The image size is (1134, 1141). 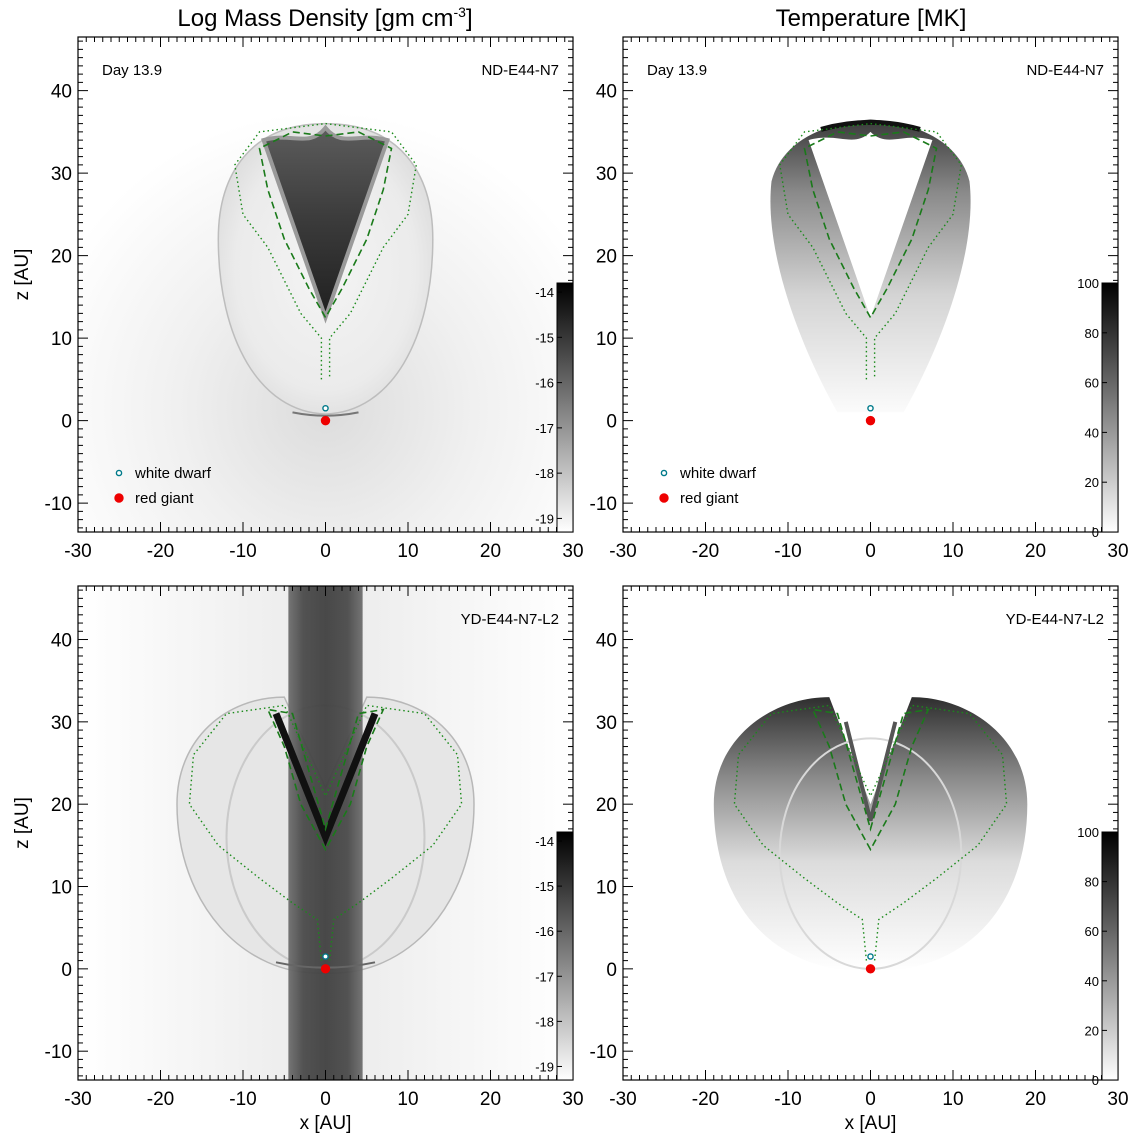 I want to click on column-title-1: Log Mass Density [gm cm-3], so click(x=324, y=18).